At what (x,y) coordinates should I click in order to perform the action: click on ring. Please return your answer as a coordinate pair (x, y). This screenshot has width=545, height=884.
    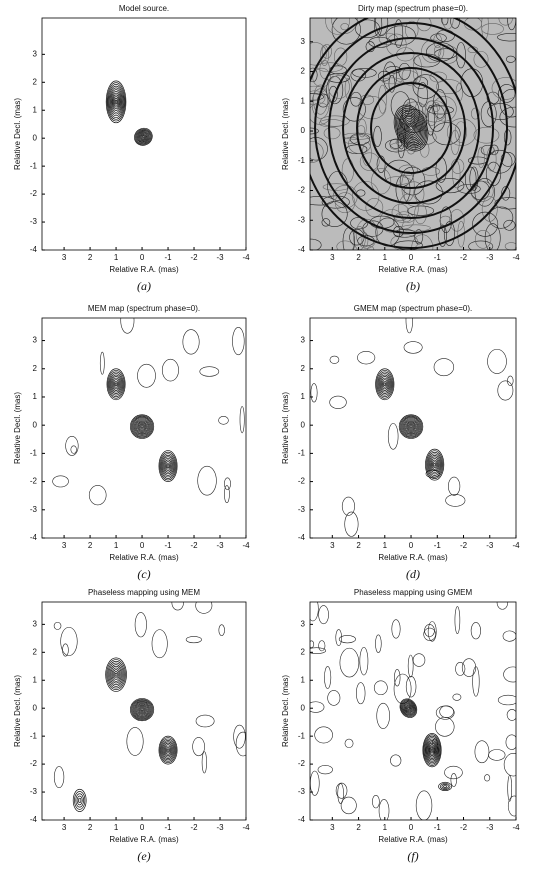
    Looking at the image, I should click on (411, 128).